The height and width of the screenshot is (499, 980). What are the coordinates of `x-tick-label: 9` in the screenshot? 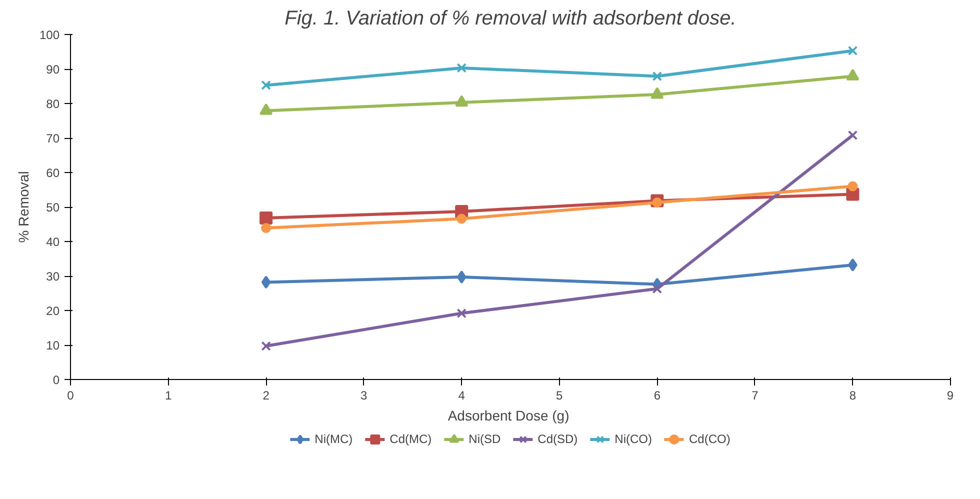 It's located at (950, 395).